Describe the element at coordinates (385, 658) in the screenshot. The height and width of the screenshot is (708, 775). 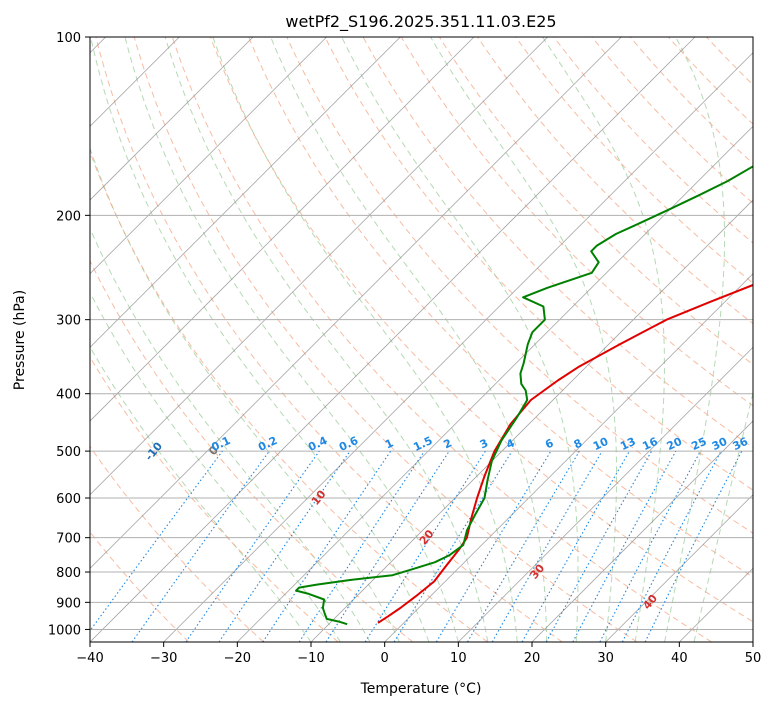
I see `x-tick-label: 0` at that location.